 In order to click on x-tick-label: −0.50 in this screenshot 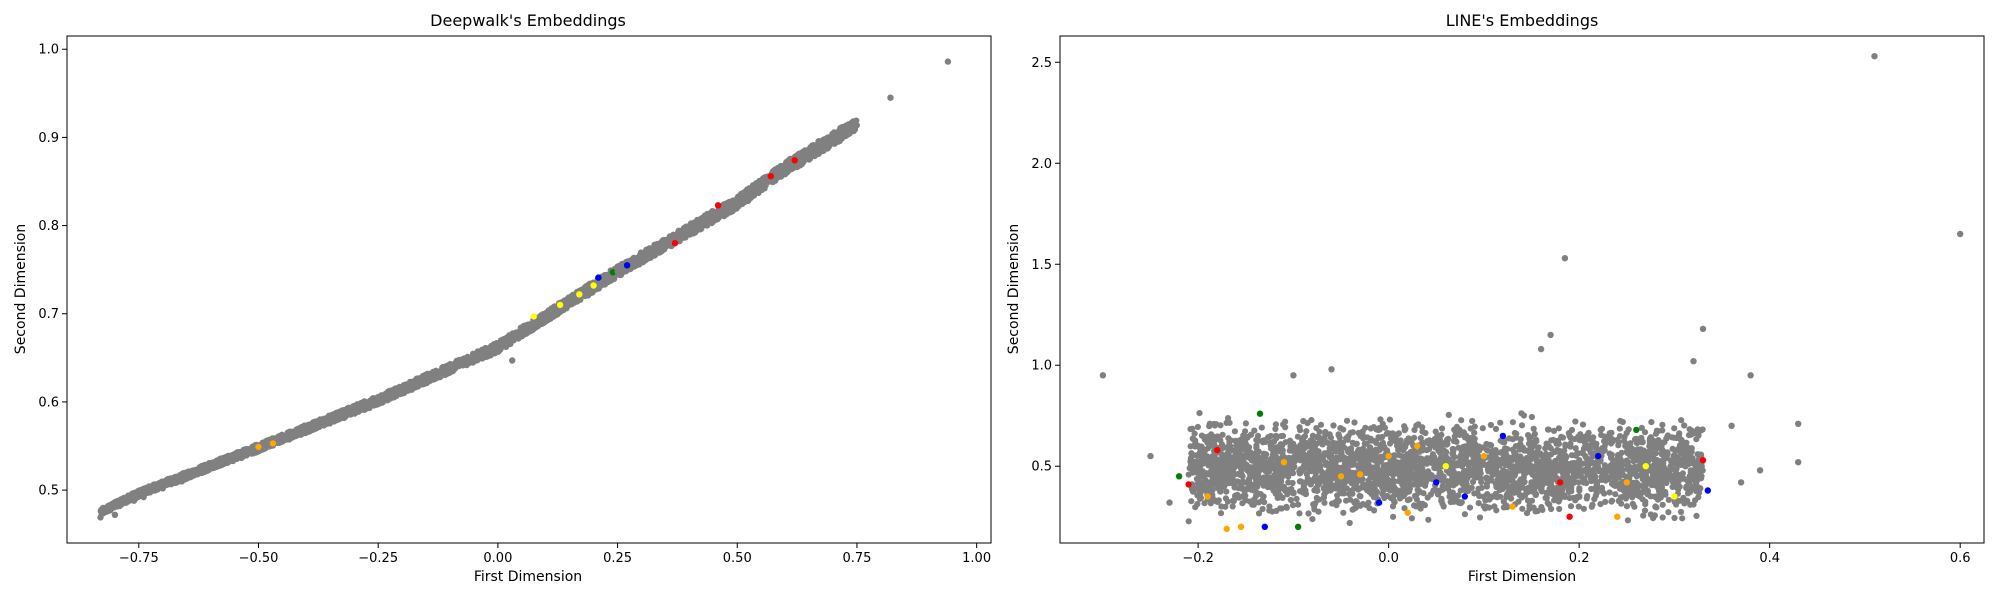, I will do `click(259, 558)`.